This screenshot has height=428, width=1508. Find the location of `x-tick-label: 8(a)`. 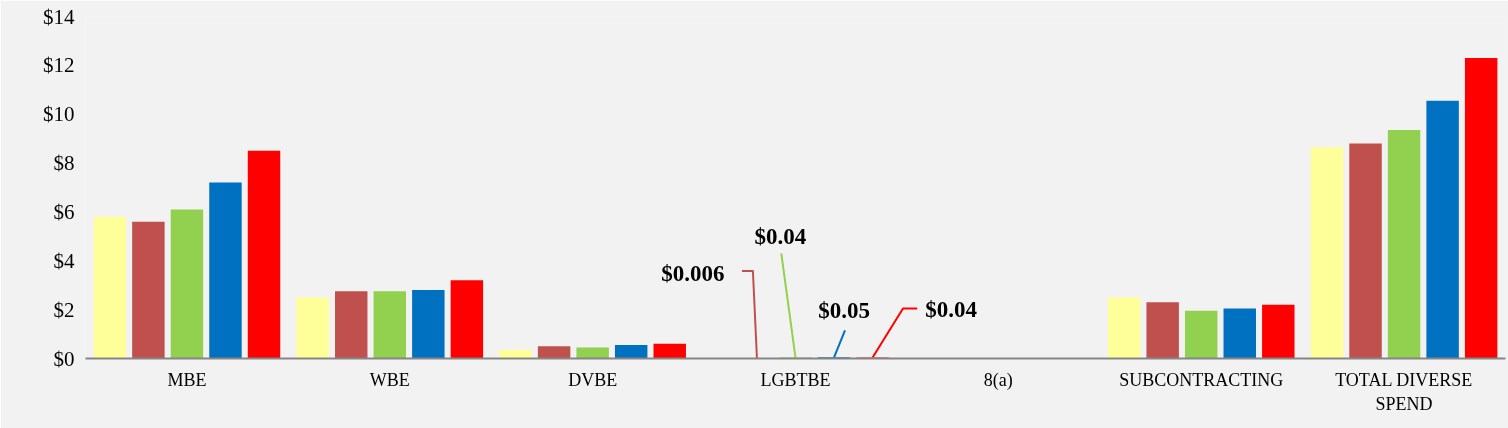

x-tick-label: 8(a) is located at coordinates (998, 380).